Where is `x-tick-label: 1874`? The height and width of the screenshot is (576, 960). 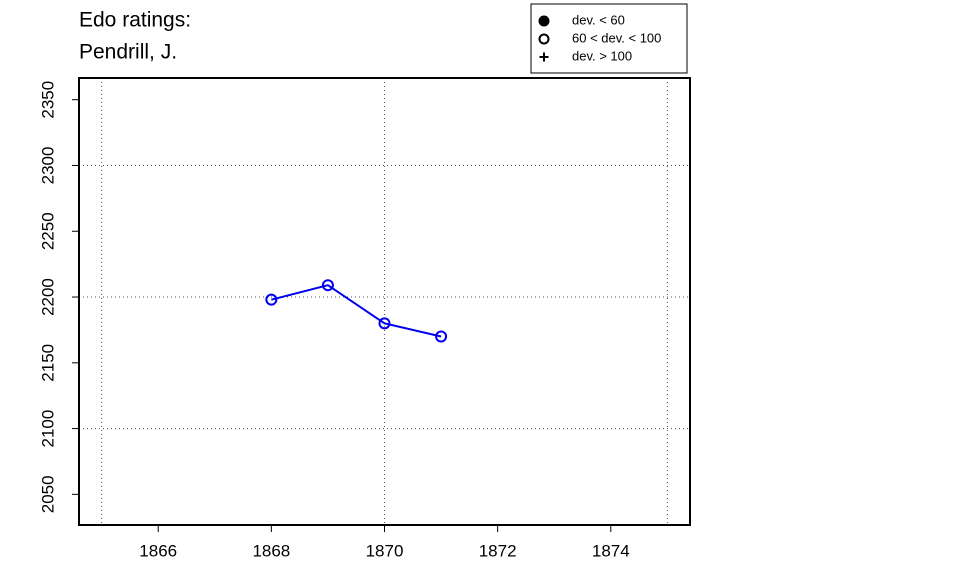
x-tick-label: 1874 is located at coordinates (611, 550).